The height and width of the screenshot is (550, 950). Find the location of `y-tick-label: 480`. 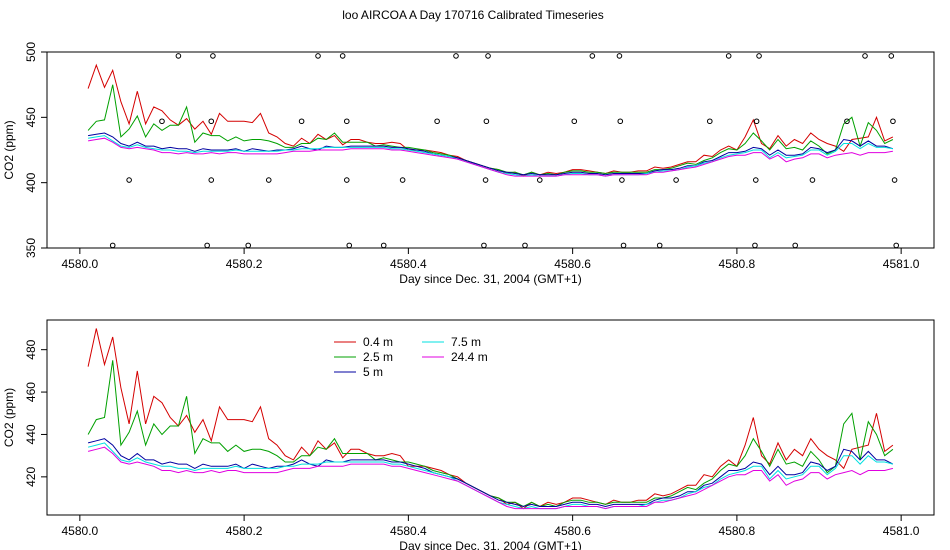

y-tick-label: 480 is located at coordinates (31, 349).